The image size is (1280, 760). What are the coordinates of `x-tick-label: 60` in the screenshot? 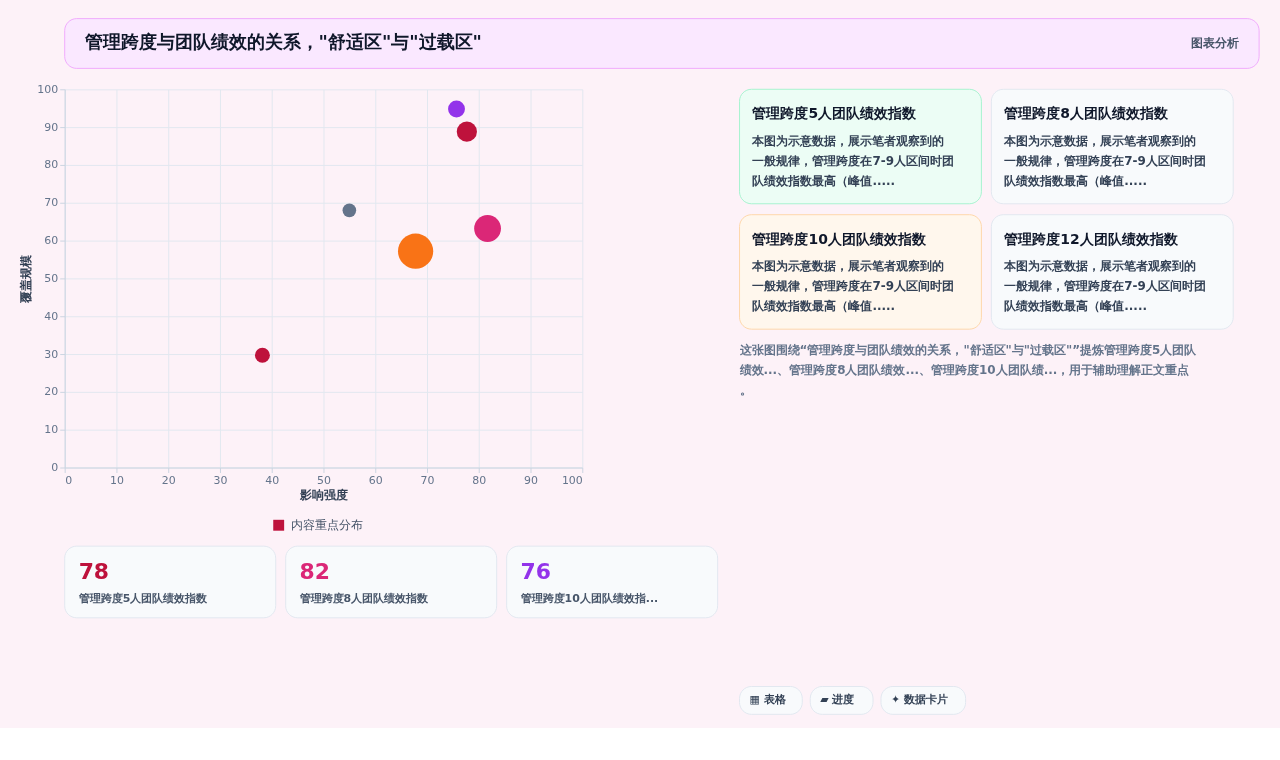 It's located at (375, 480).